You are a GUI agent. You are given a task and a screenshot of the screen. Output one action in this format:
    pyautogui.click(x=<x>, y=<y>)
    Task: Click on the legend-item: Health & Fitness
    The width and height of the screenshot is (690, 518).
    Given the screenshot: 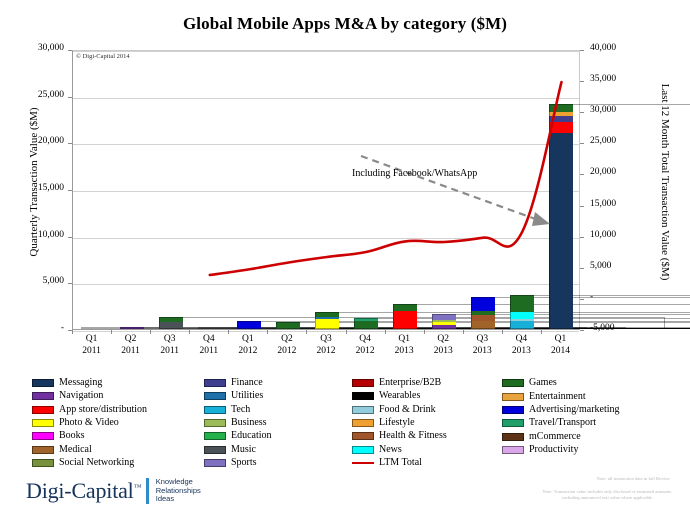 What is the action you would take?
    pyautogui.click(x=427, y=436)
    